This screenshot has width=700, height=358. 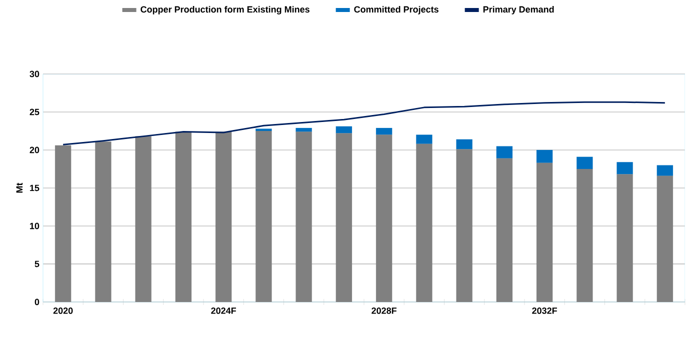 I want to click on x-tick-label: 2028F, so click(x=384, y=311).